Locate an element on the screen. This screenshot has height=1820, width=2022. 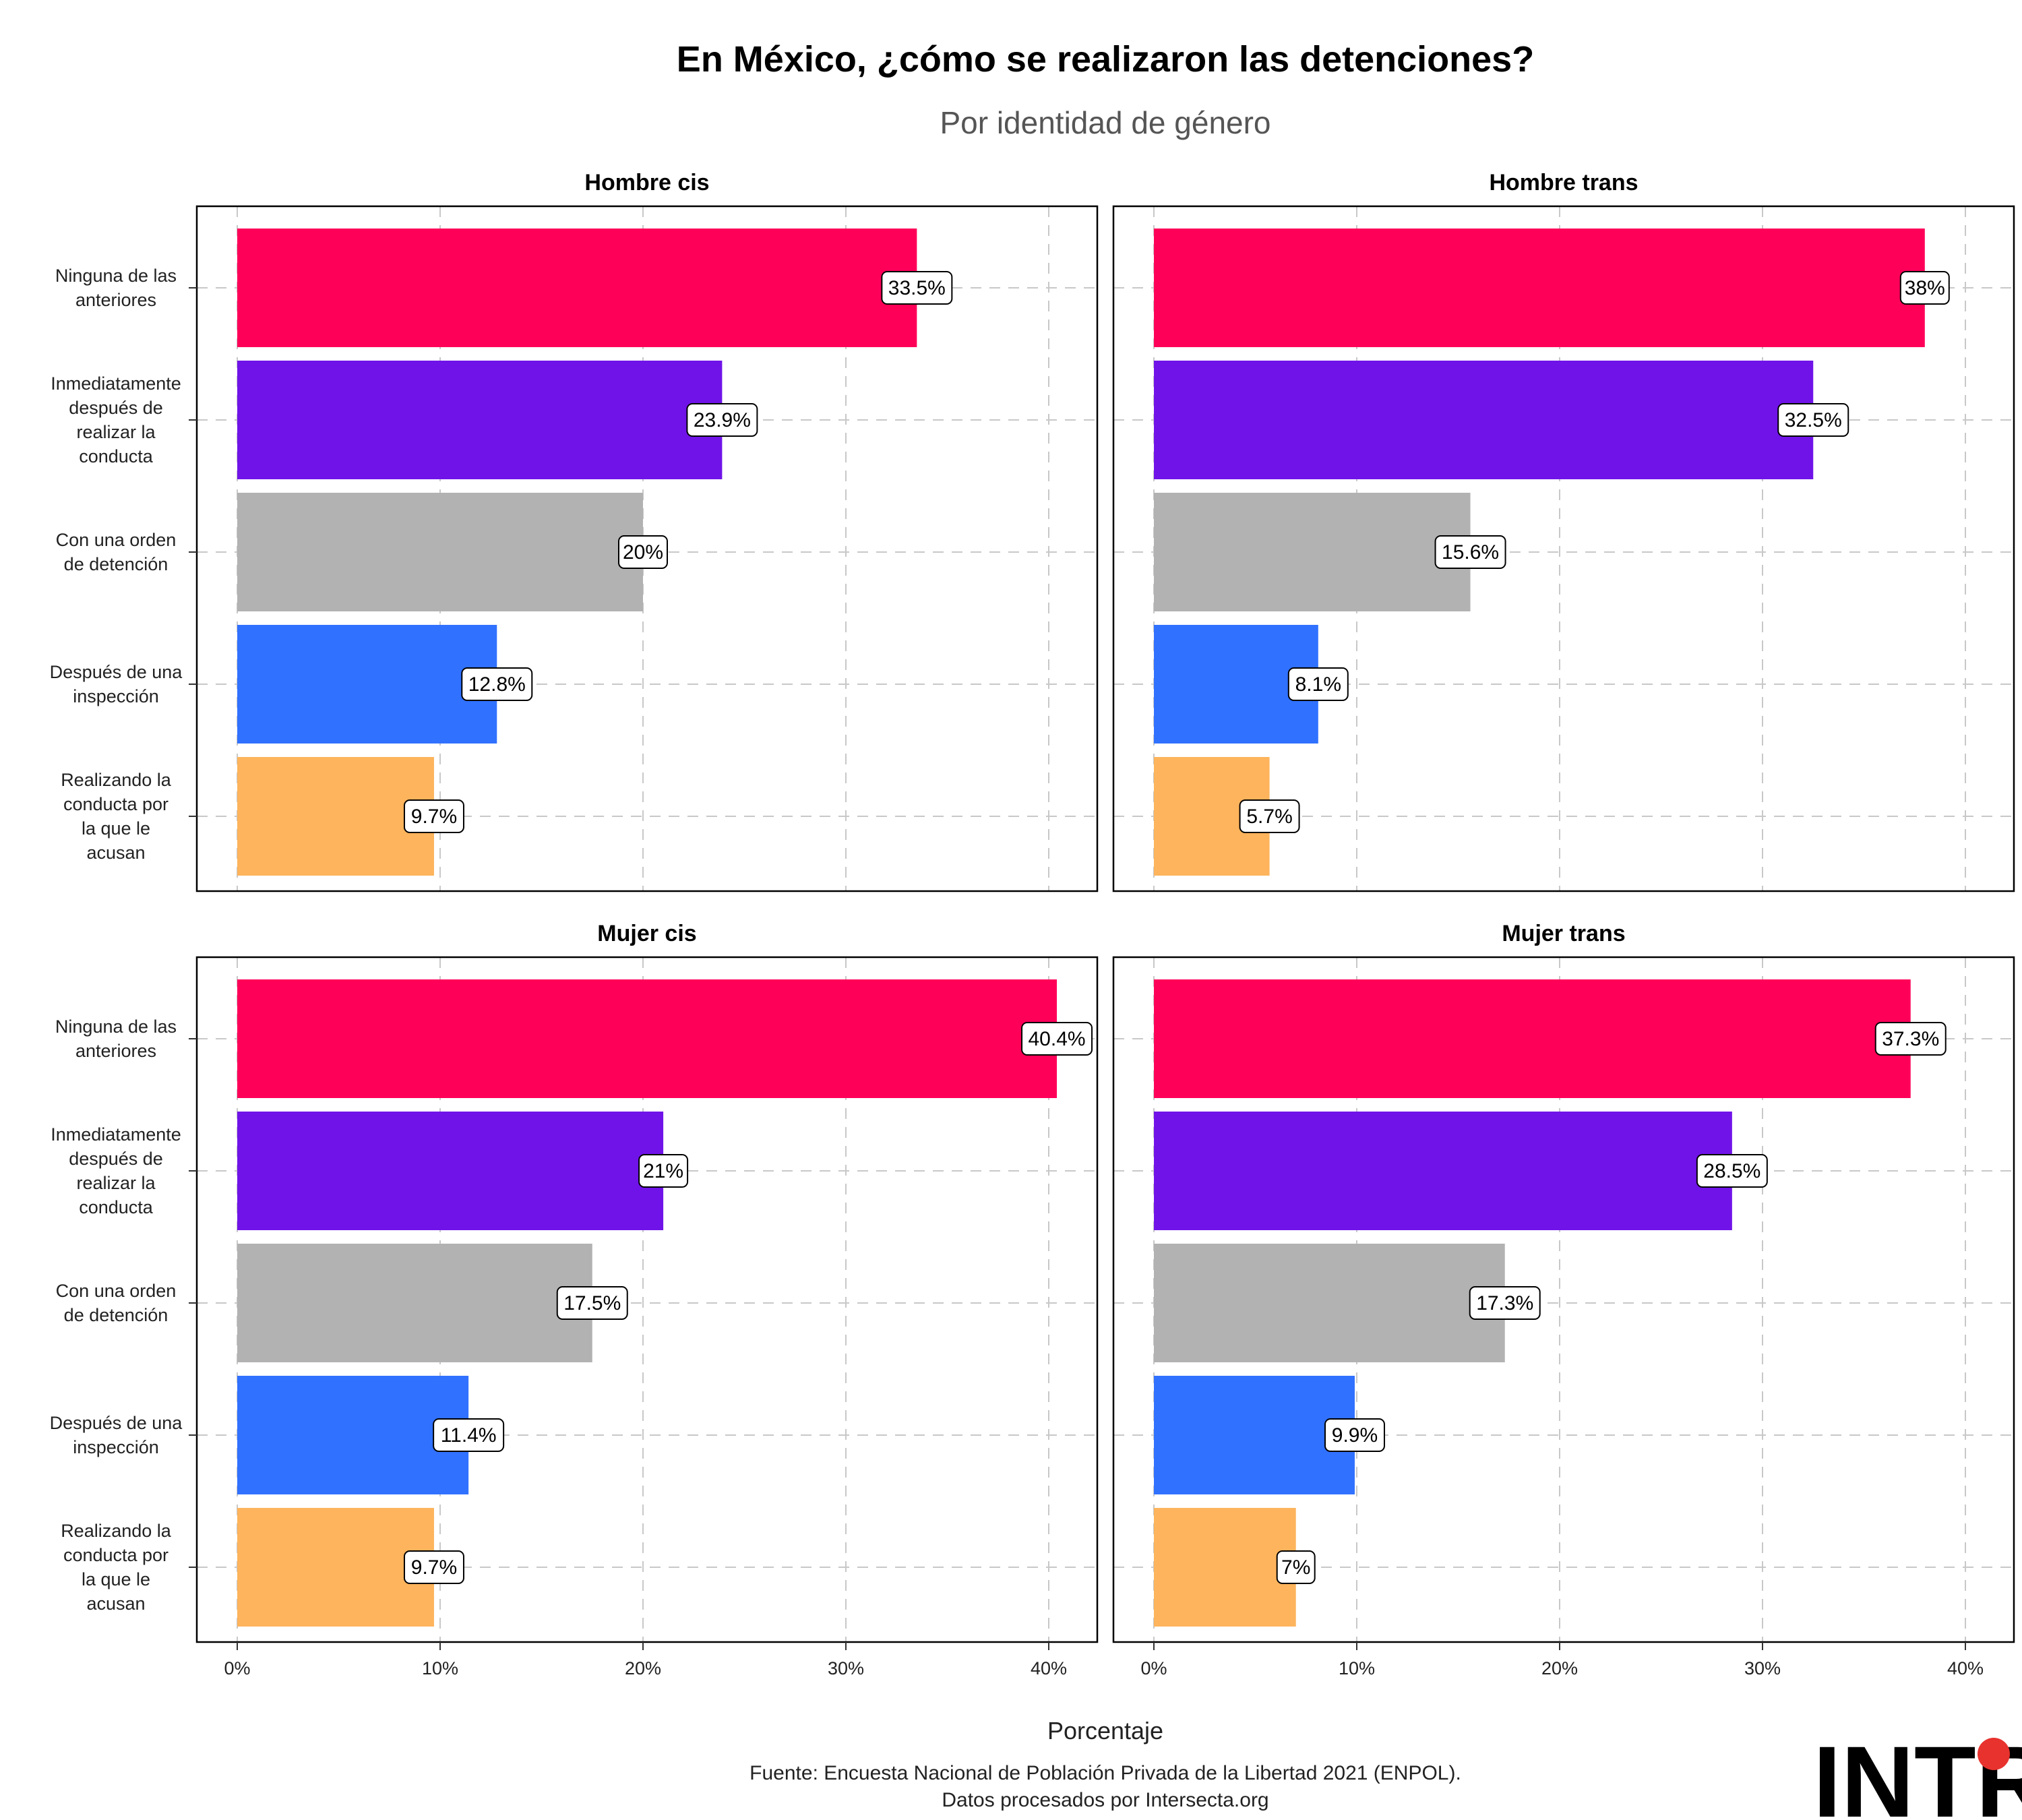
data-label-text: 37.3% is located at coordinates (1910, 1039).